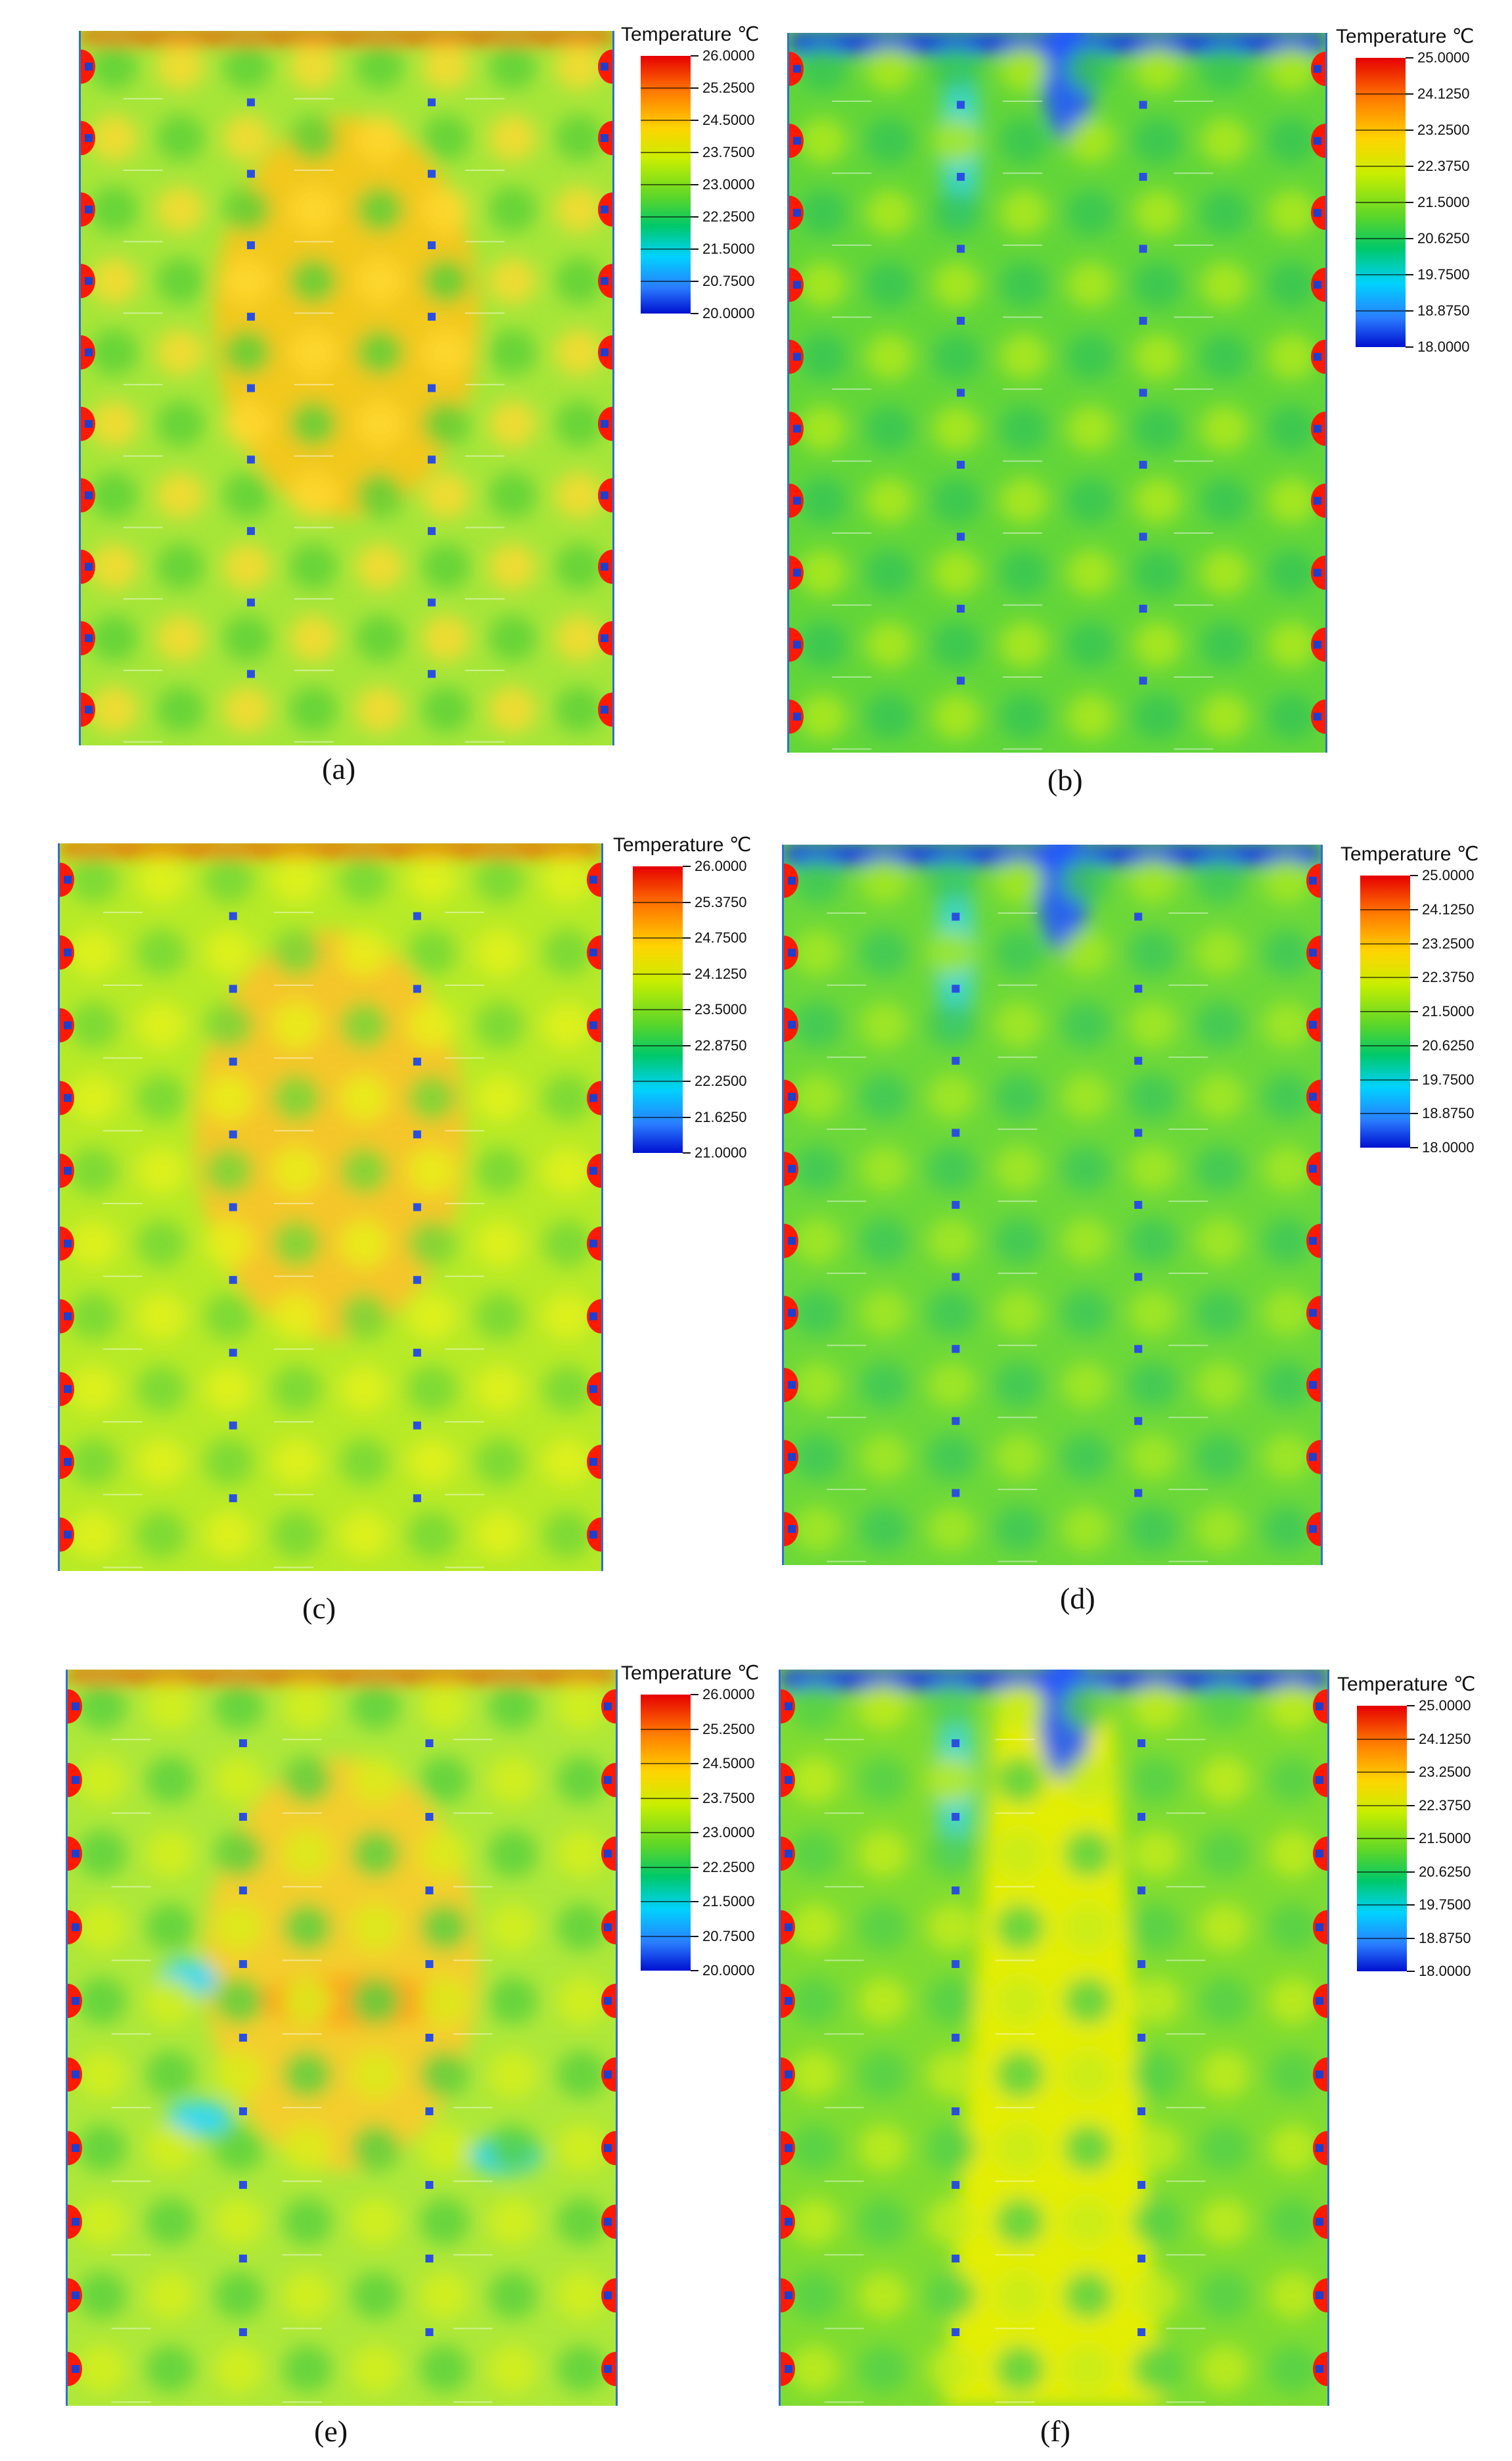 The image size is (1512, 2461). What do you see at coordinates (728, 216) in the screenshot?
I see `legend-tick-label: 22.2500` at bounding box center [728, 216].